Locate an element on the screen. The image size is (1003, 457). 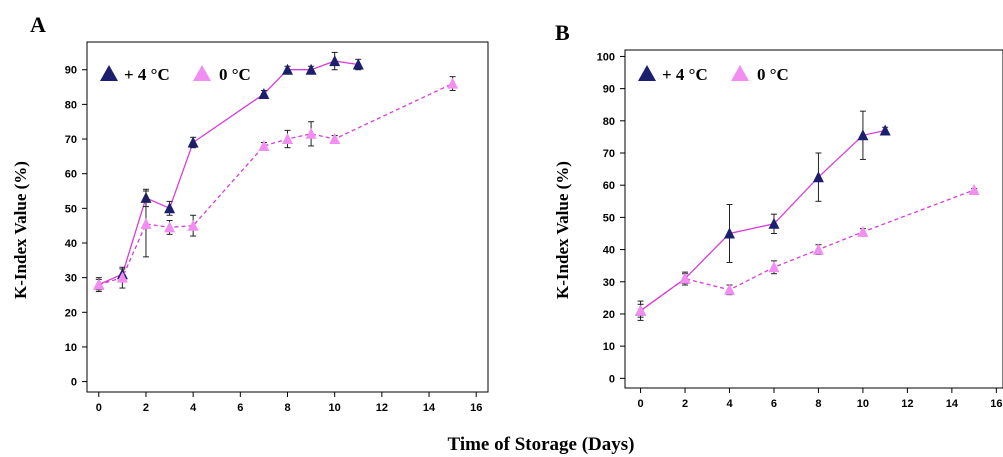
panel-b-y-tick-label: 100 is located at coordinates (606, 57).